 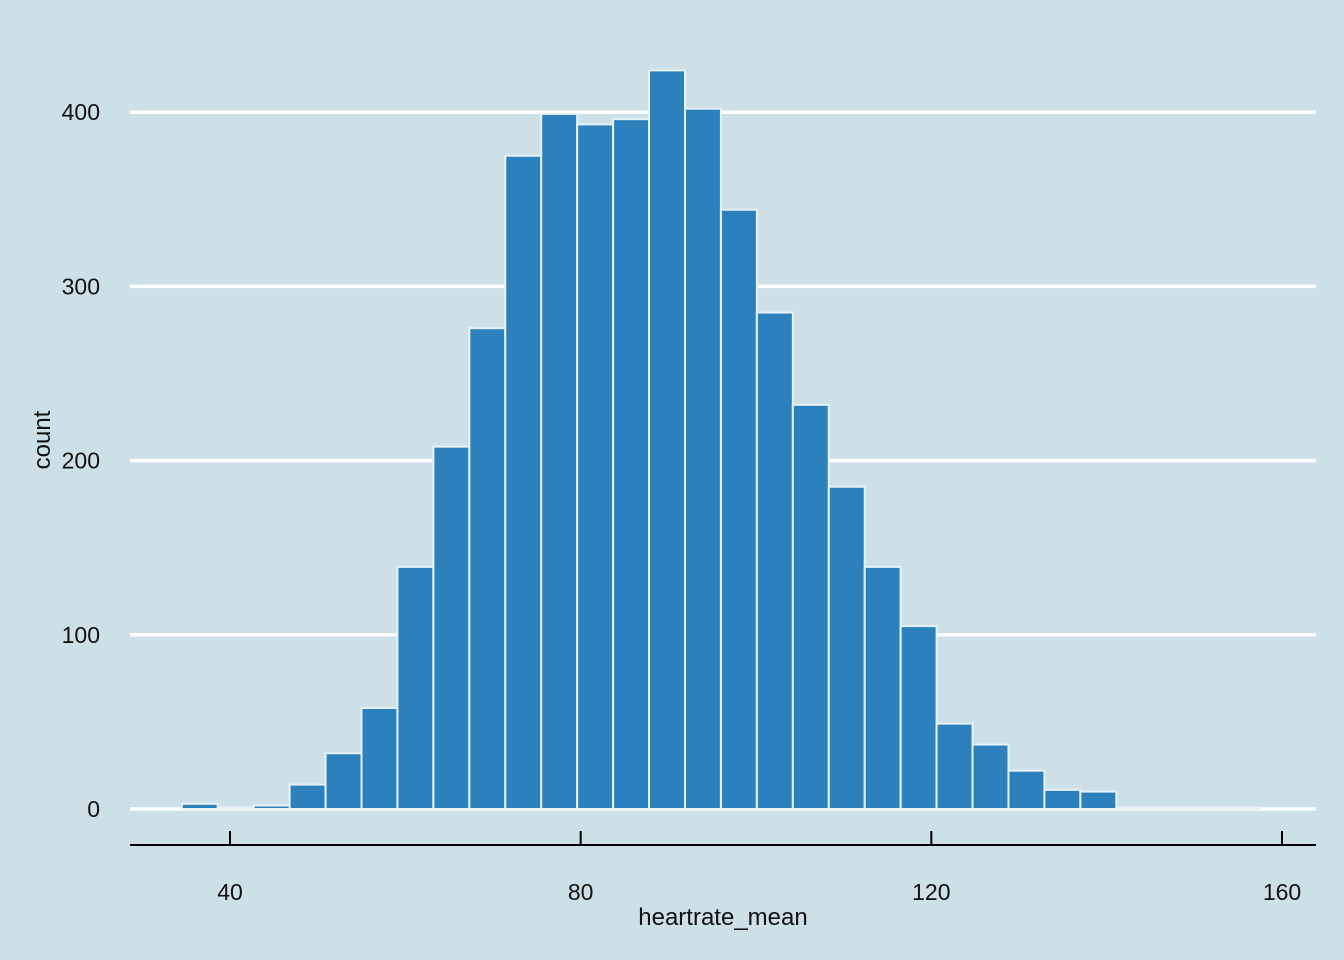 I want to click on y-axis-title: count, so click(x=42, y=439).